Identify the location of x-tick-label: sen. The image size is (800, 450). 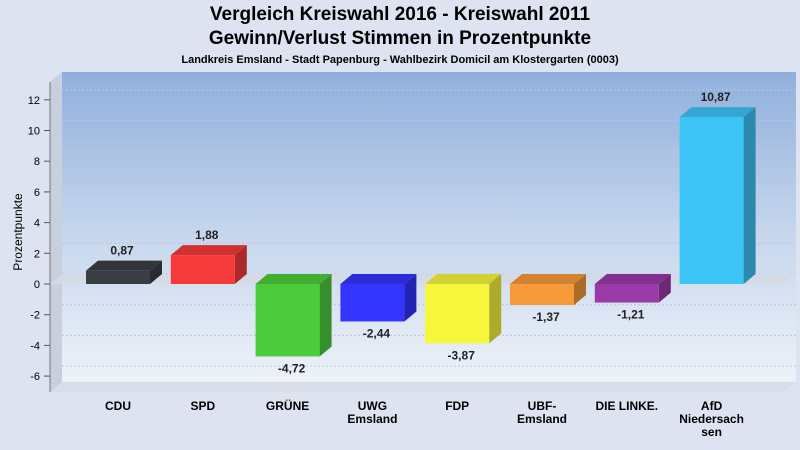
(711, 432).